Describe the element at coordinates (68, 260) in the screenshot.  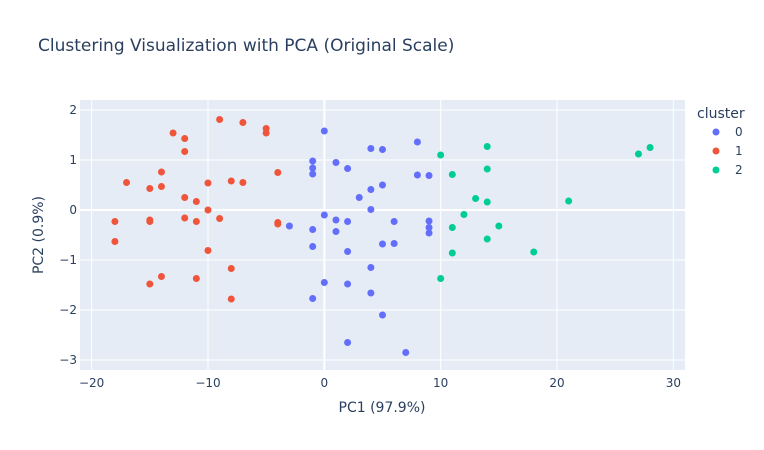
I see `y-tick-label: −1` at that location.